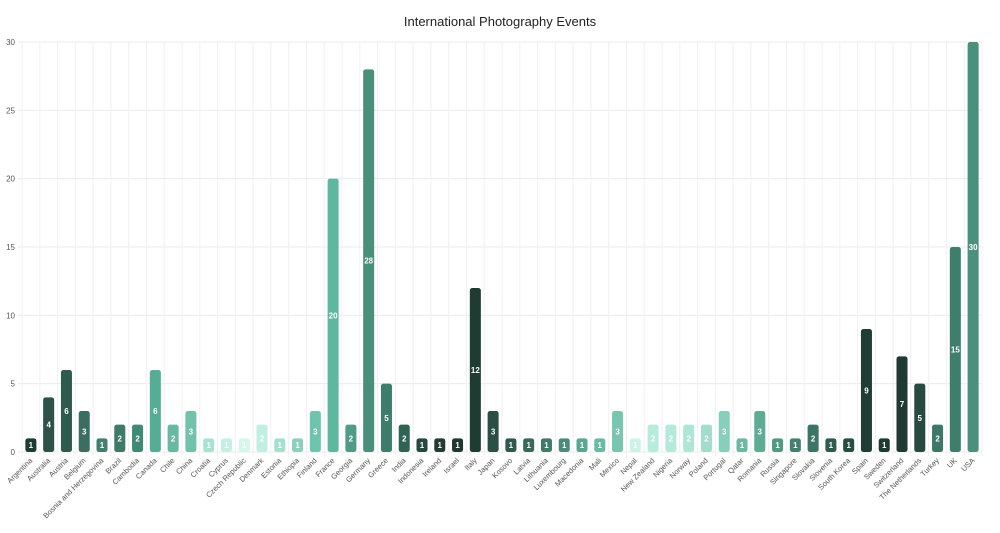 The width and height of the screenshot is (1000, 533). What do you see at coordinates (378, 468) in the screenshot?
I see `x-tick-label: Greece` at bounding box center [378, 468].